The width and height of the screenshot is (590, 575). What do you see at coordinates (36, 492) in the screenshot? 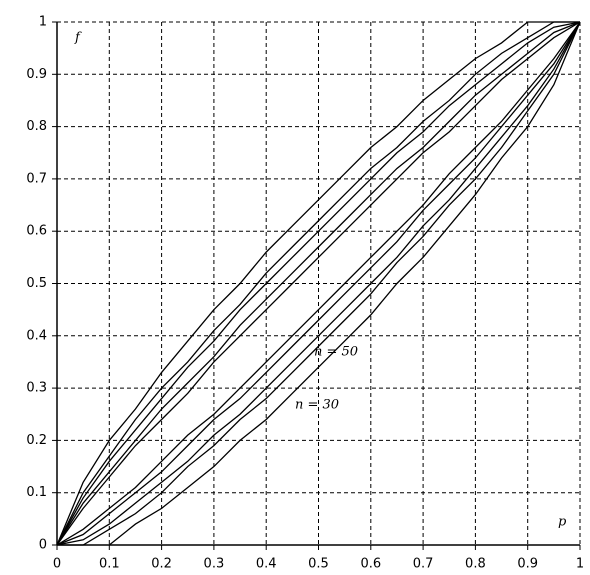
I see `y-tick-label: 0.1` at bounding box center [36, 492].